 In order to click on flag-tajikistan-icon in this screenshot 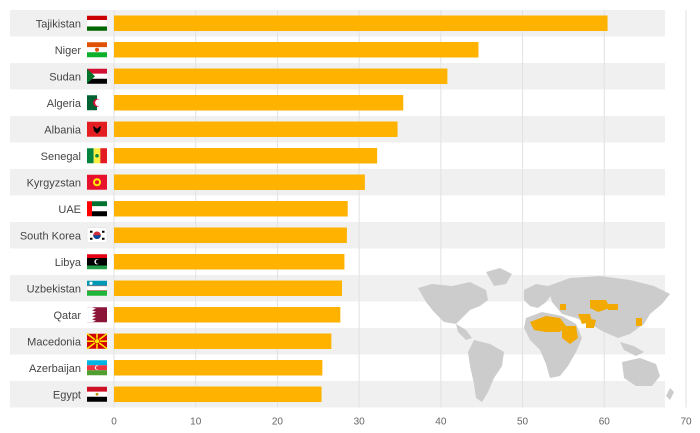, I will do `click(97, 23)`.